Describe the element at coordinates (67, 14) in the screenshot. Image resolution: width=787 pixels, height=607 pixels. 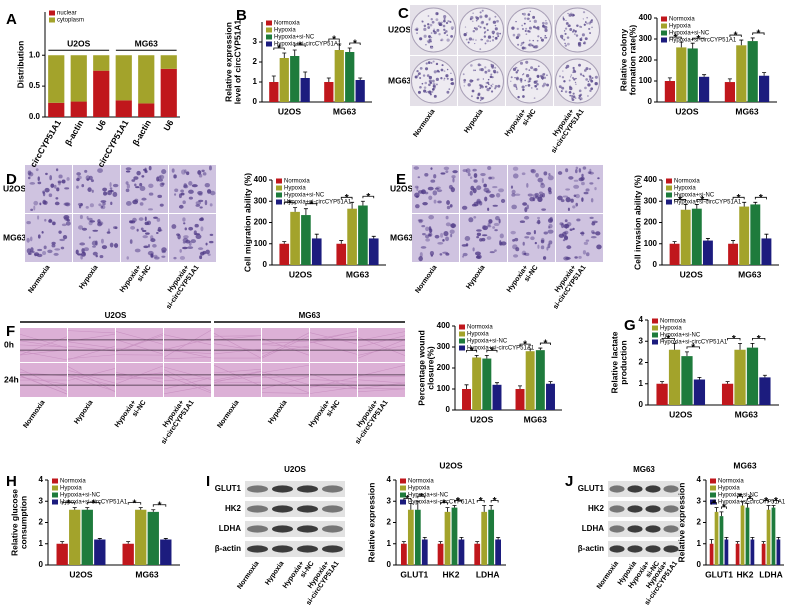
I see `legend-label: nuclear` at that location.